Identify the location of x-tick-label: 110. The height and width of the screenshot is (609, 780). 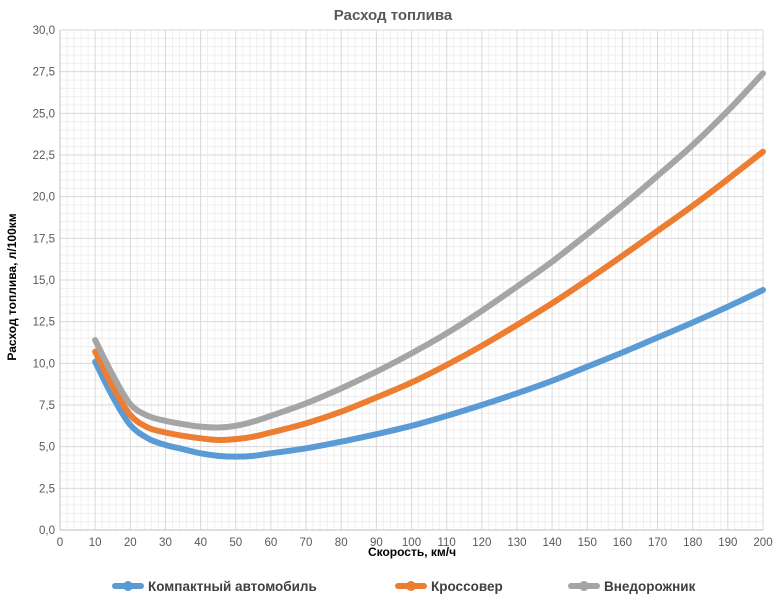
(446, 543).